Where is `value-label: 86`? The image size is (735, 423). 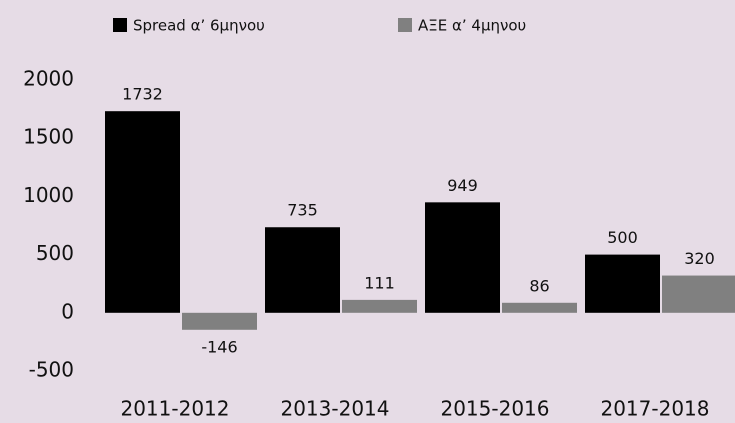
value-label: 86 is located at coordinates (539, 285).